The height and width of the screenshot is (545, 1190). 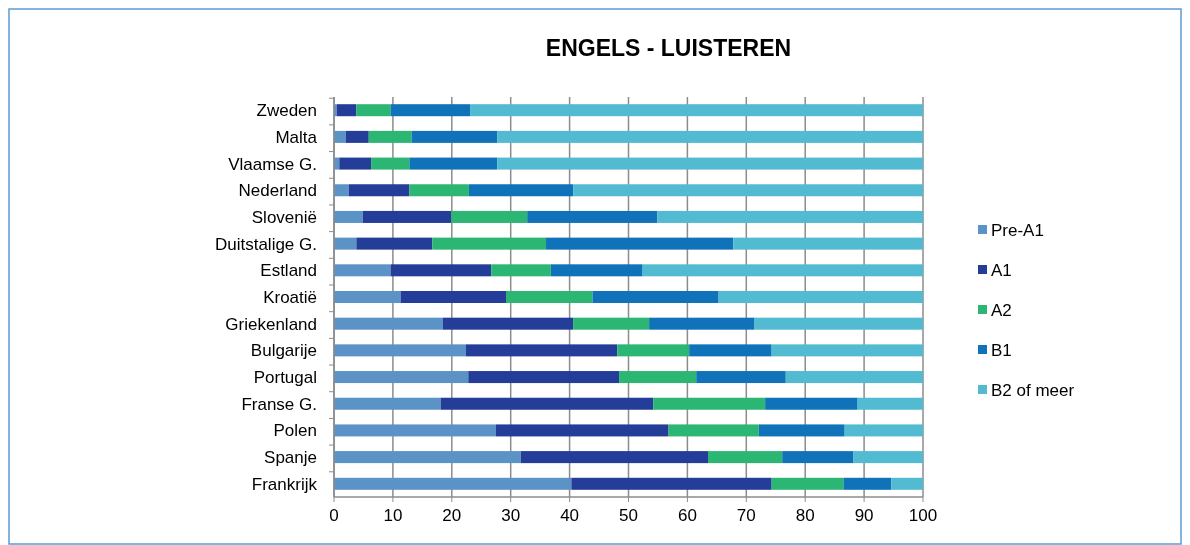 I want to click on legend-label: A2, so click(x=1001, y=310).